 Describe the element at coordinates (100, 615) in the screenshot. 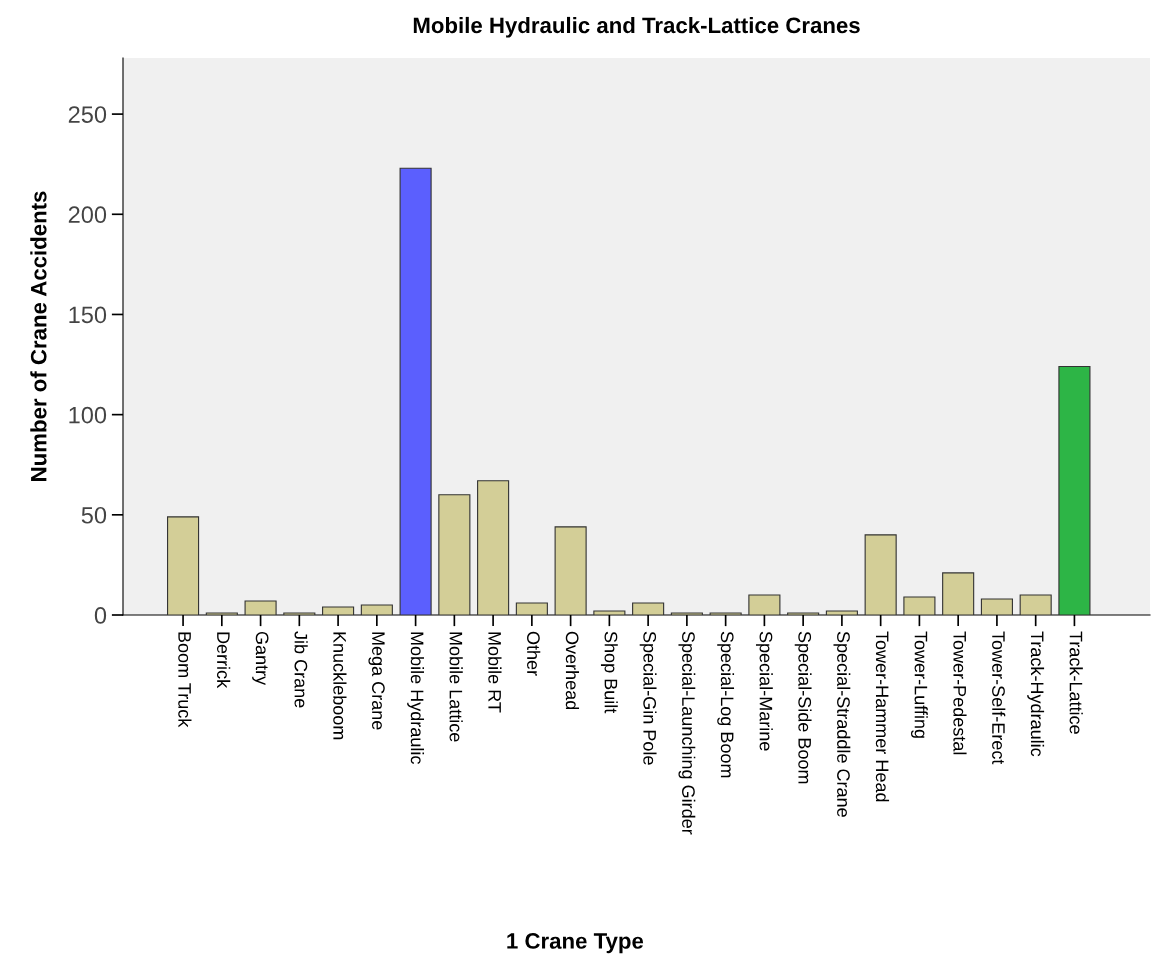

I see `y-tick-label: 0` at that location.